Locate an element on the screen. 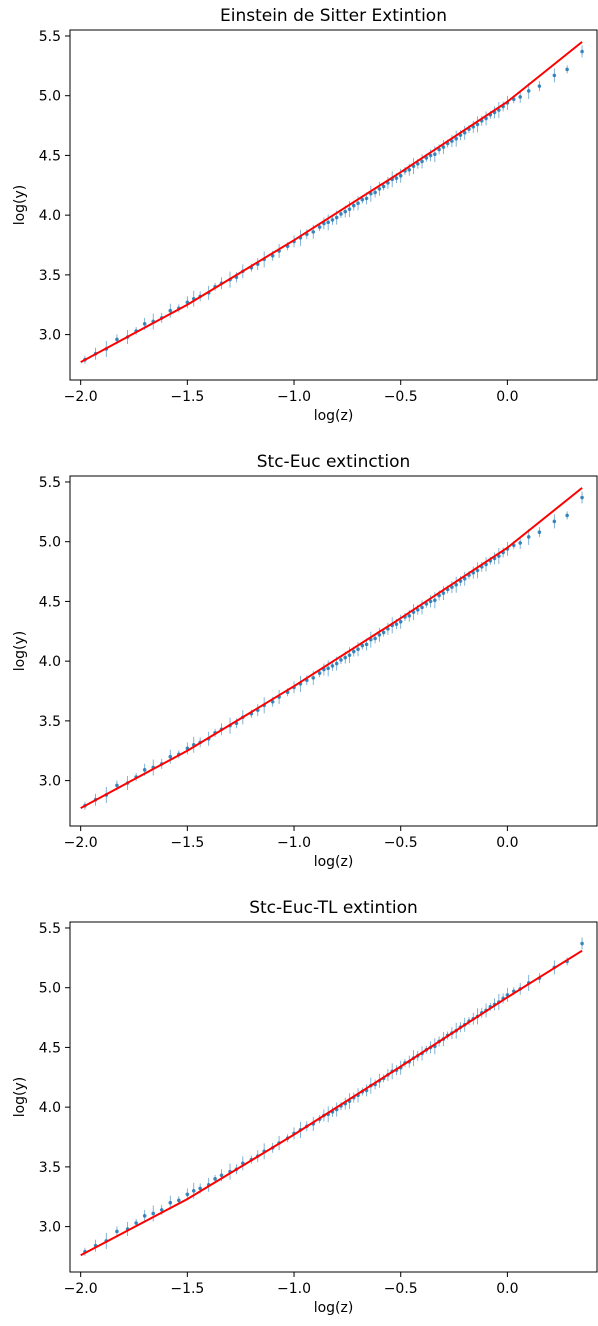 The image size is (598, 1326). chart-title: Stc-Euc-TL extintion is located at coordinates (333, 908).